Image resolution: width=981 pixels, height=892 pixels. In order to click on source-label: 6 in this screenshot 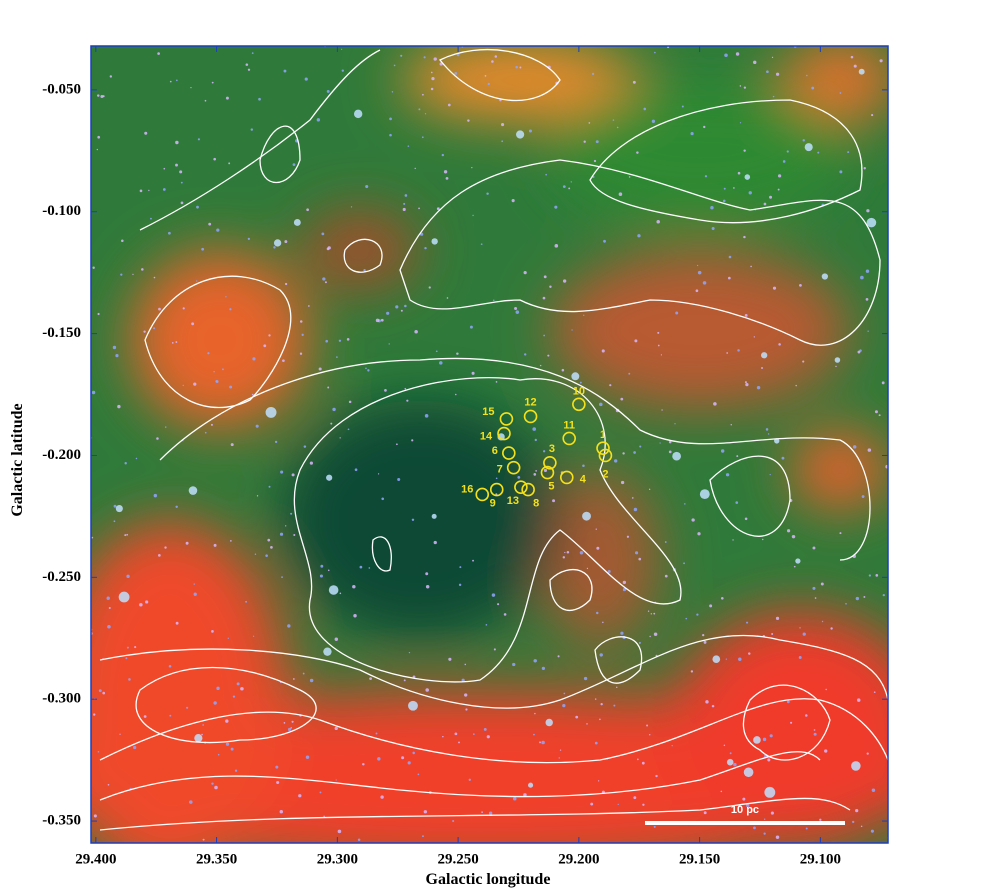, I will do `click(495, 451)`.